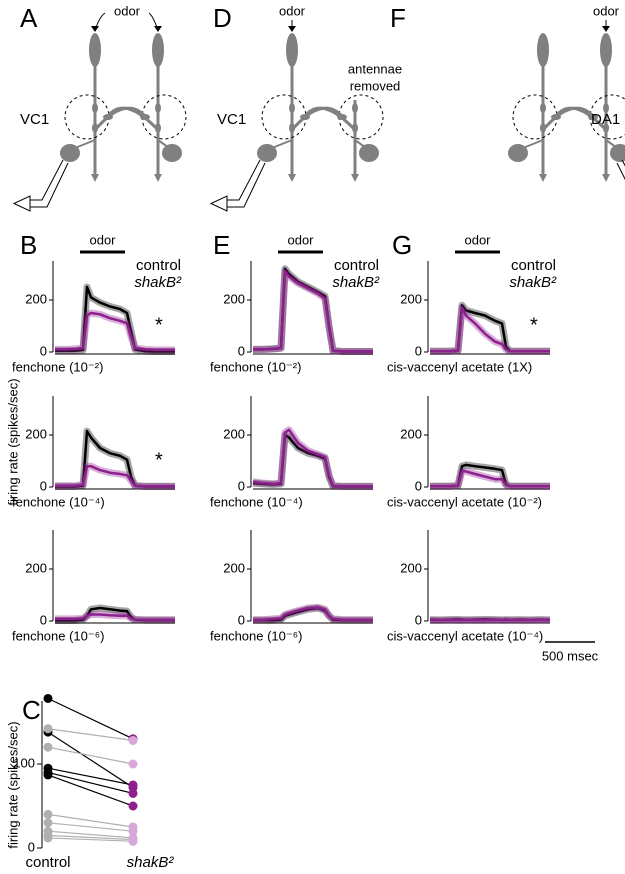 The image size is (625, 874). What do you see at coordinates (231, 119) in the screenshot?
I see `glomerulus-label: VC1` at bounding box center [231, 119].